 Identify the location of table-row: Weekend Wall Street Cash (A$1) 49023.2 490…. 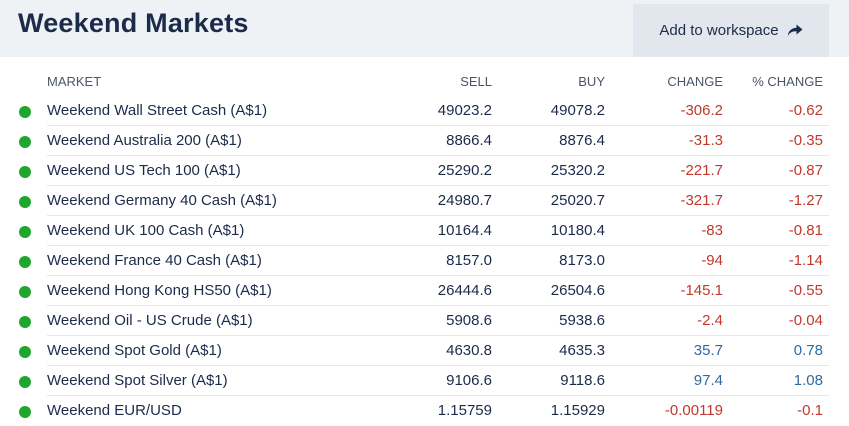
(424, 111).